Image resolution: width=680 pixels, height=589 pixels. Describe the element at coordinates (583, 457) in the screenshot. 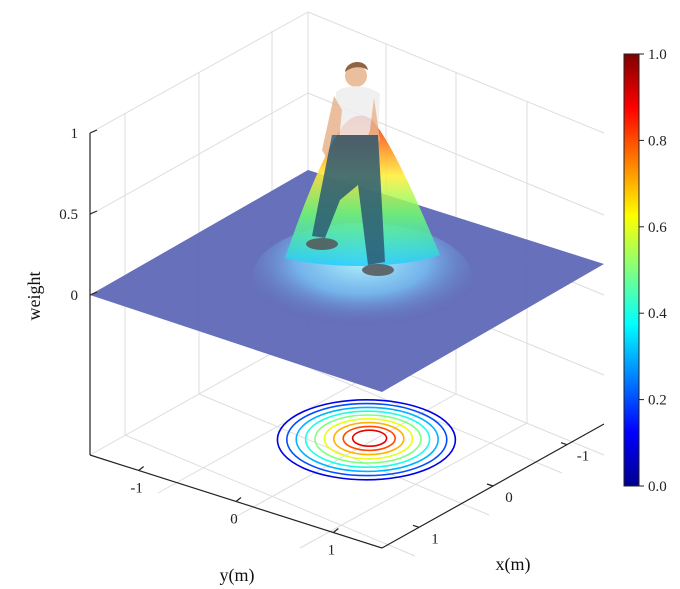

I see `x-tick-label: -1` at that location.